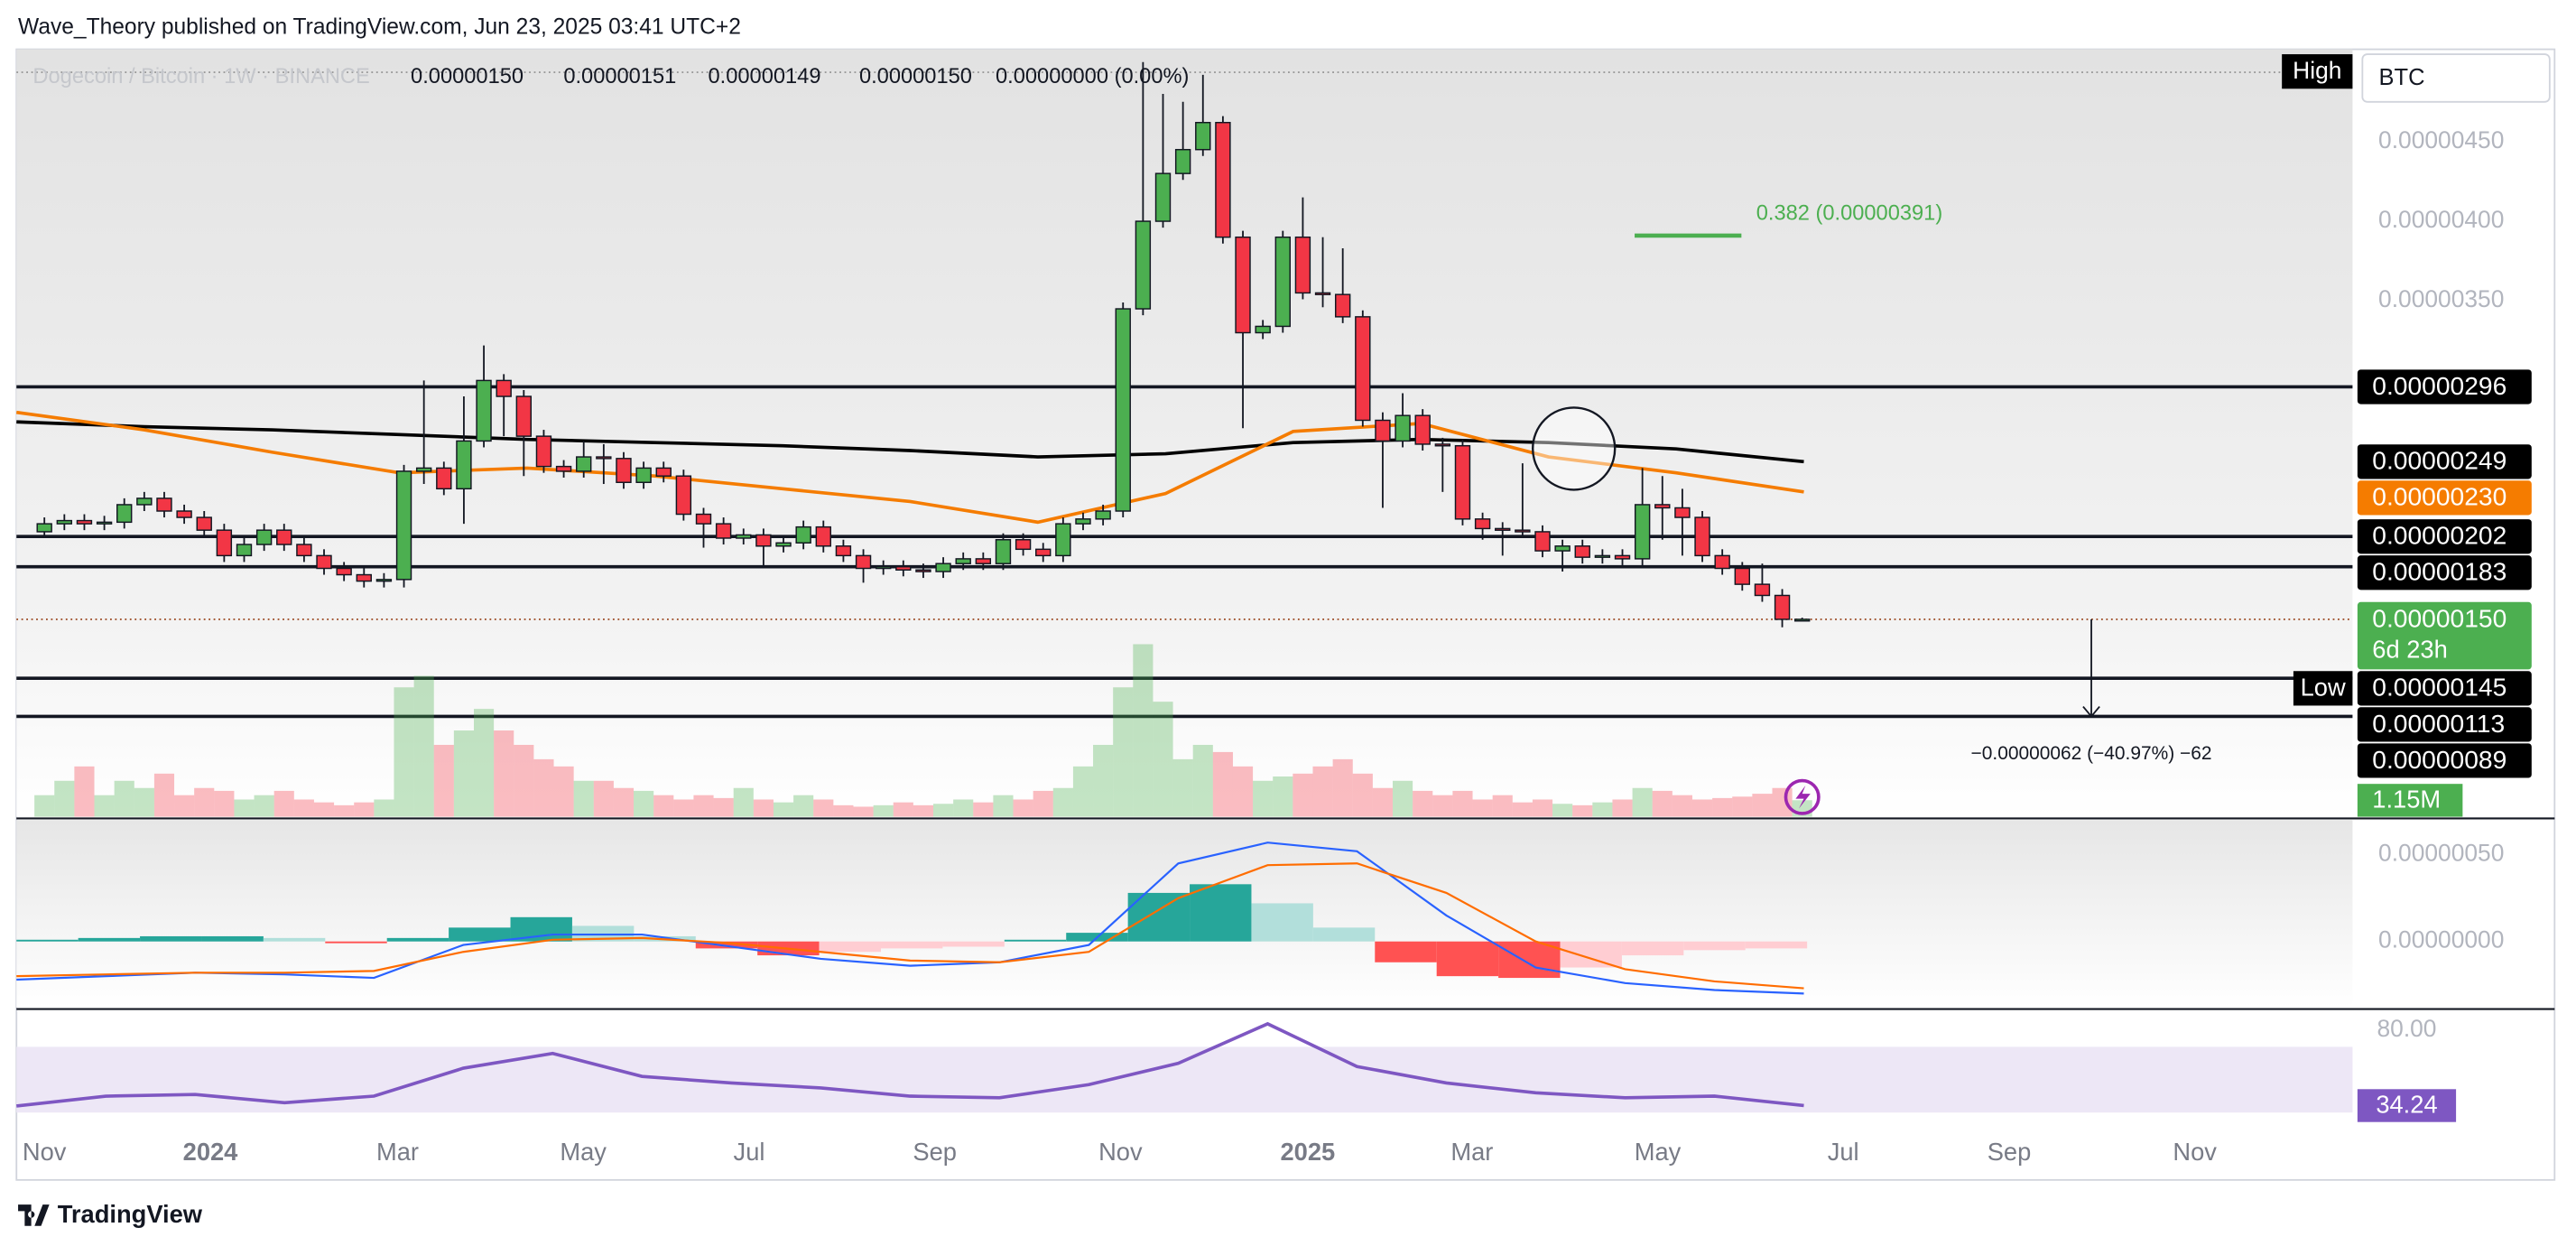  I want to click on rsi-tick-label: 80.00, so click(2406, 1028).